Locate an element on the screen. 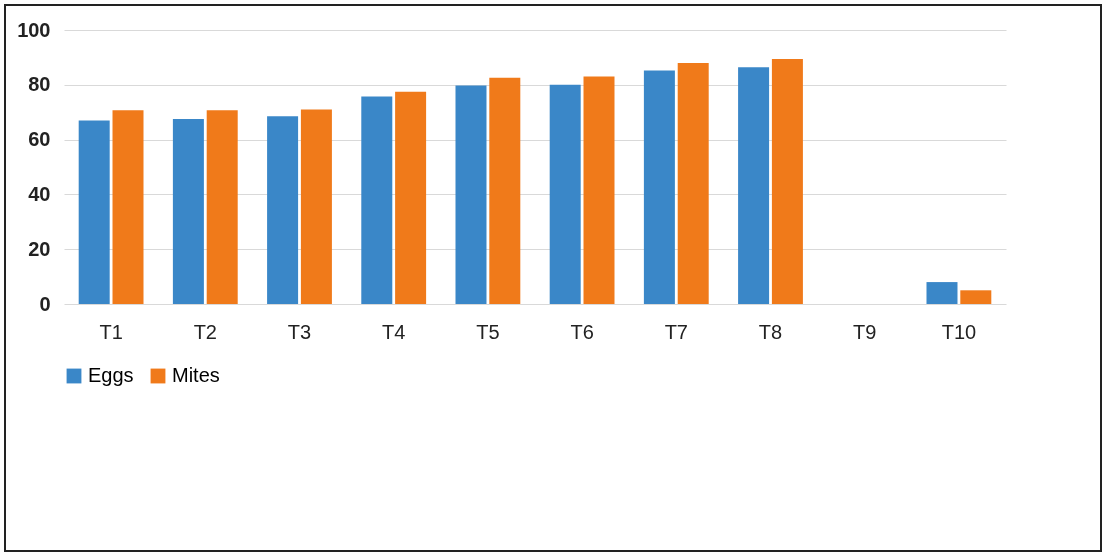 The height and width of the screenshot is (558, 1106). x-tick-label: T9 is located at coordinates (865, 331).